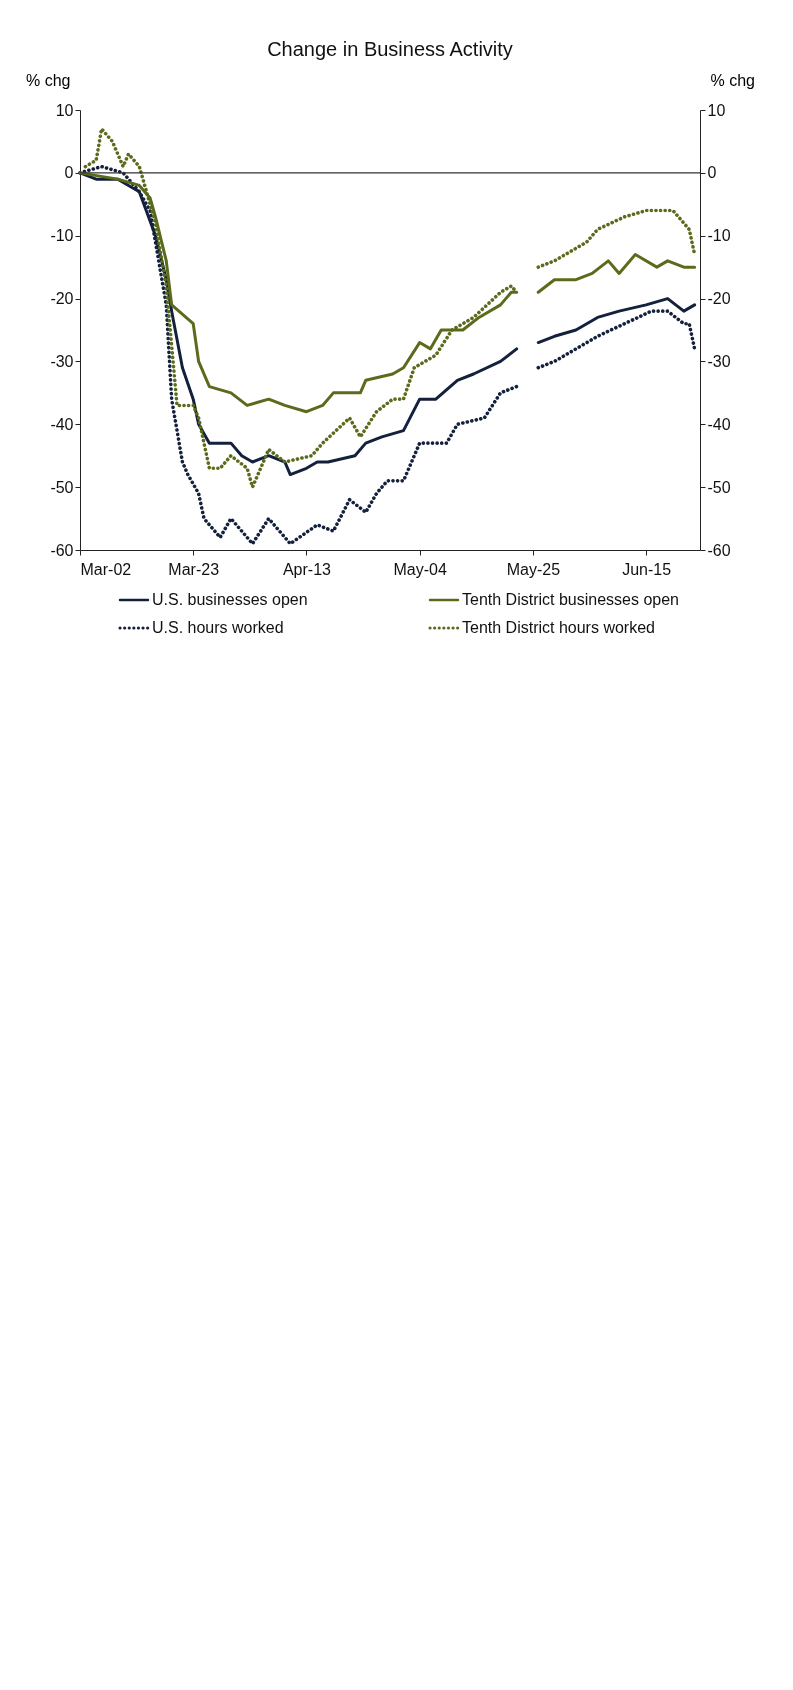 Image resolution: width=793 pixels, height=1690 pixels. What do you see at coordinates (570, 599) in the screenshot?
I see `legend-label: Tenth District businesses open` at bounding box center [570, 599].